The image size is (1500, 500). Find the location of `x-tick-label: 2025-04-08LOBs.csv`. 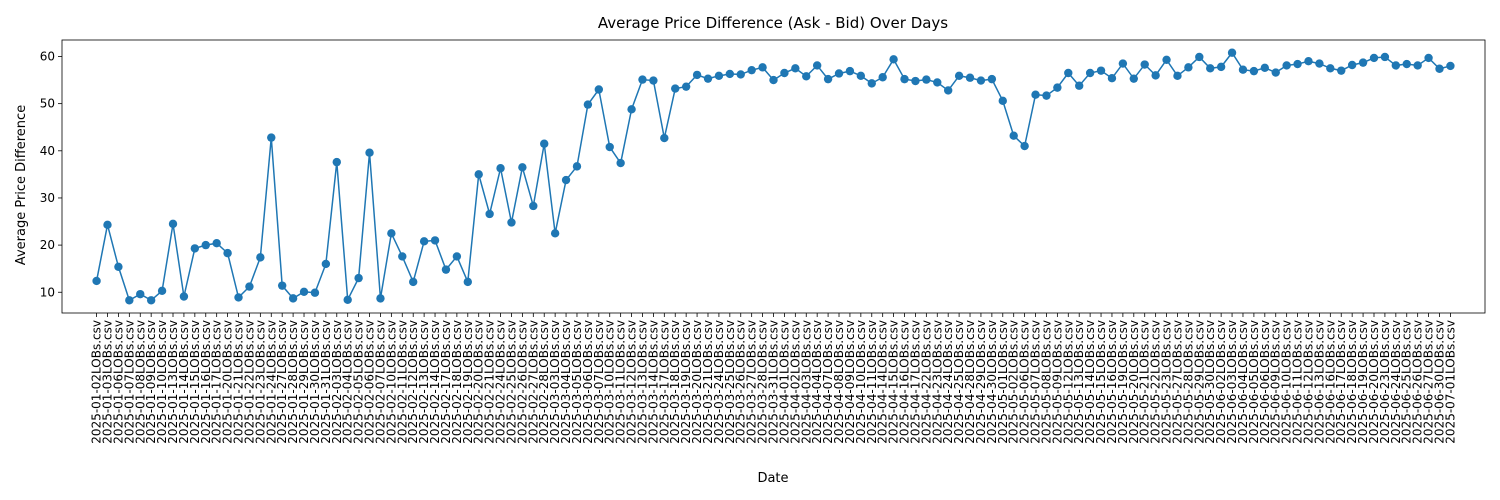

x-tick-label: 2025-04-08LOBs.csv is located at coordinates (839, 382).